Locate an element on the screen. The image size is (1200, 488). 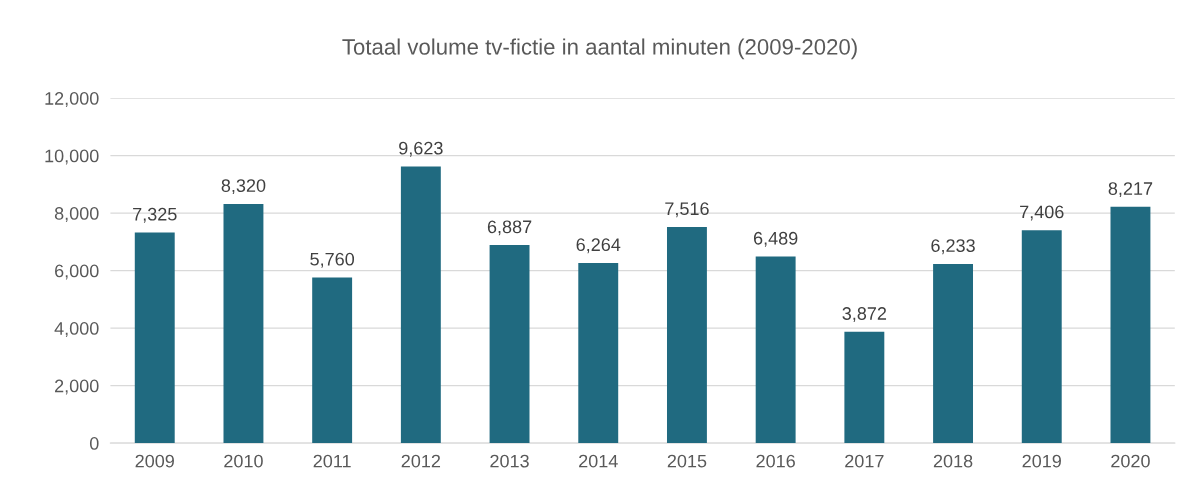
data-label: 9,623 is located at coordinates (421, 149).